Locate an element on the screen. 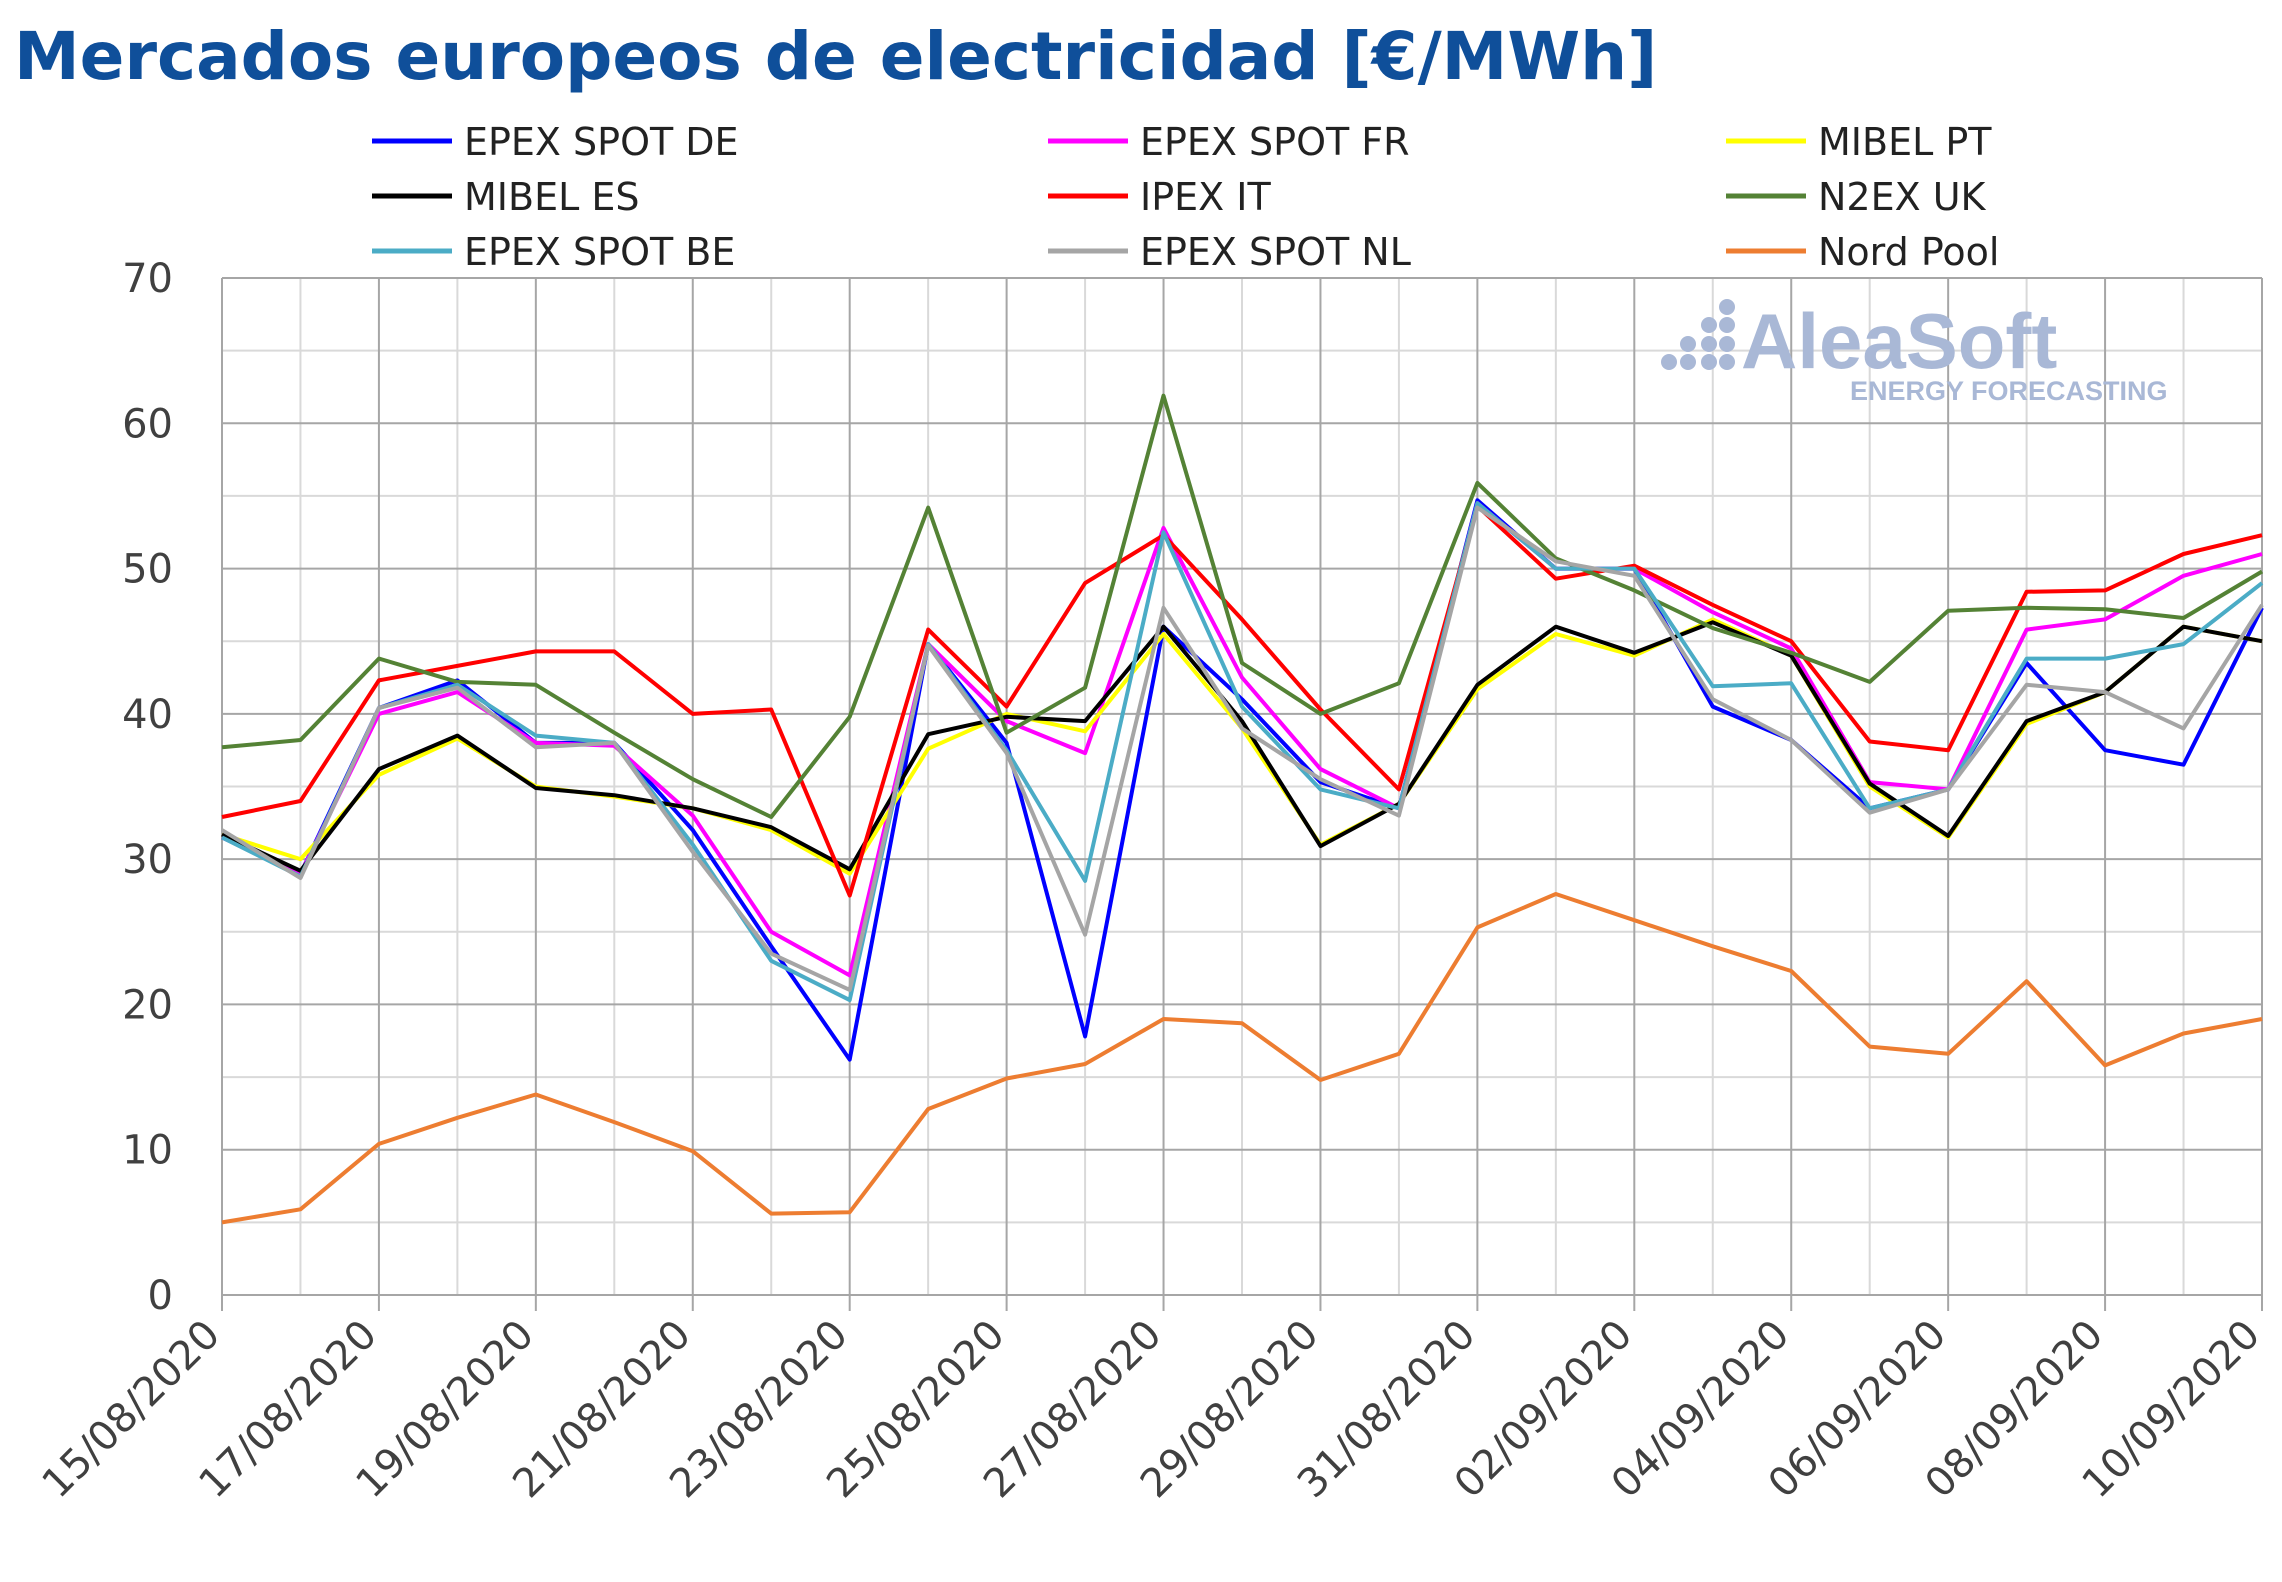 The image size is (2282, 1582). watermark-brand: AleaSoft is located at coordinates (1899, 341).